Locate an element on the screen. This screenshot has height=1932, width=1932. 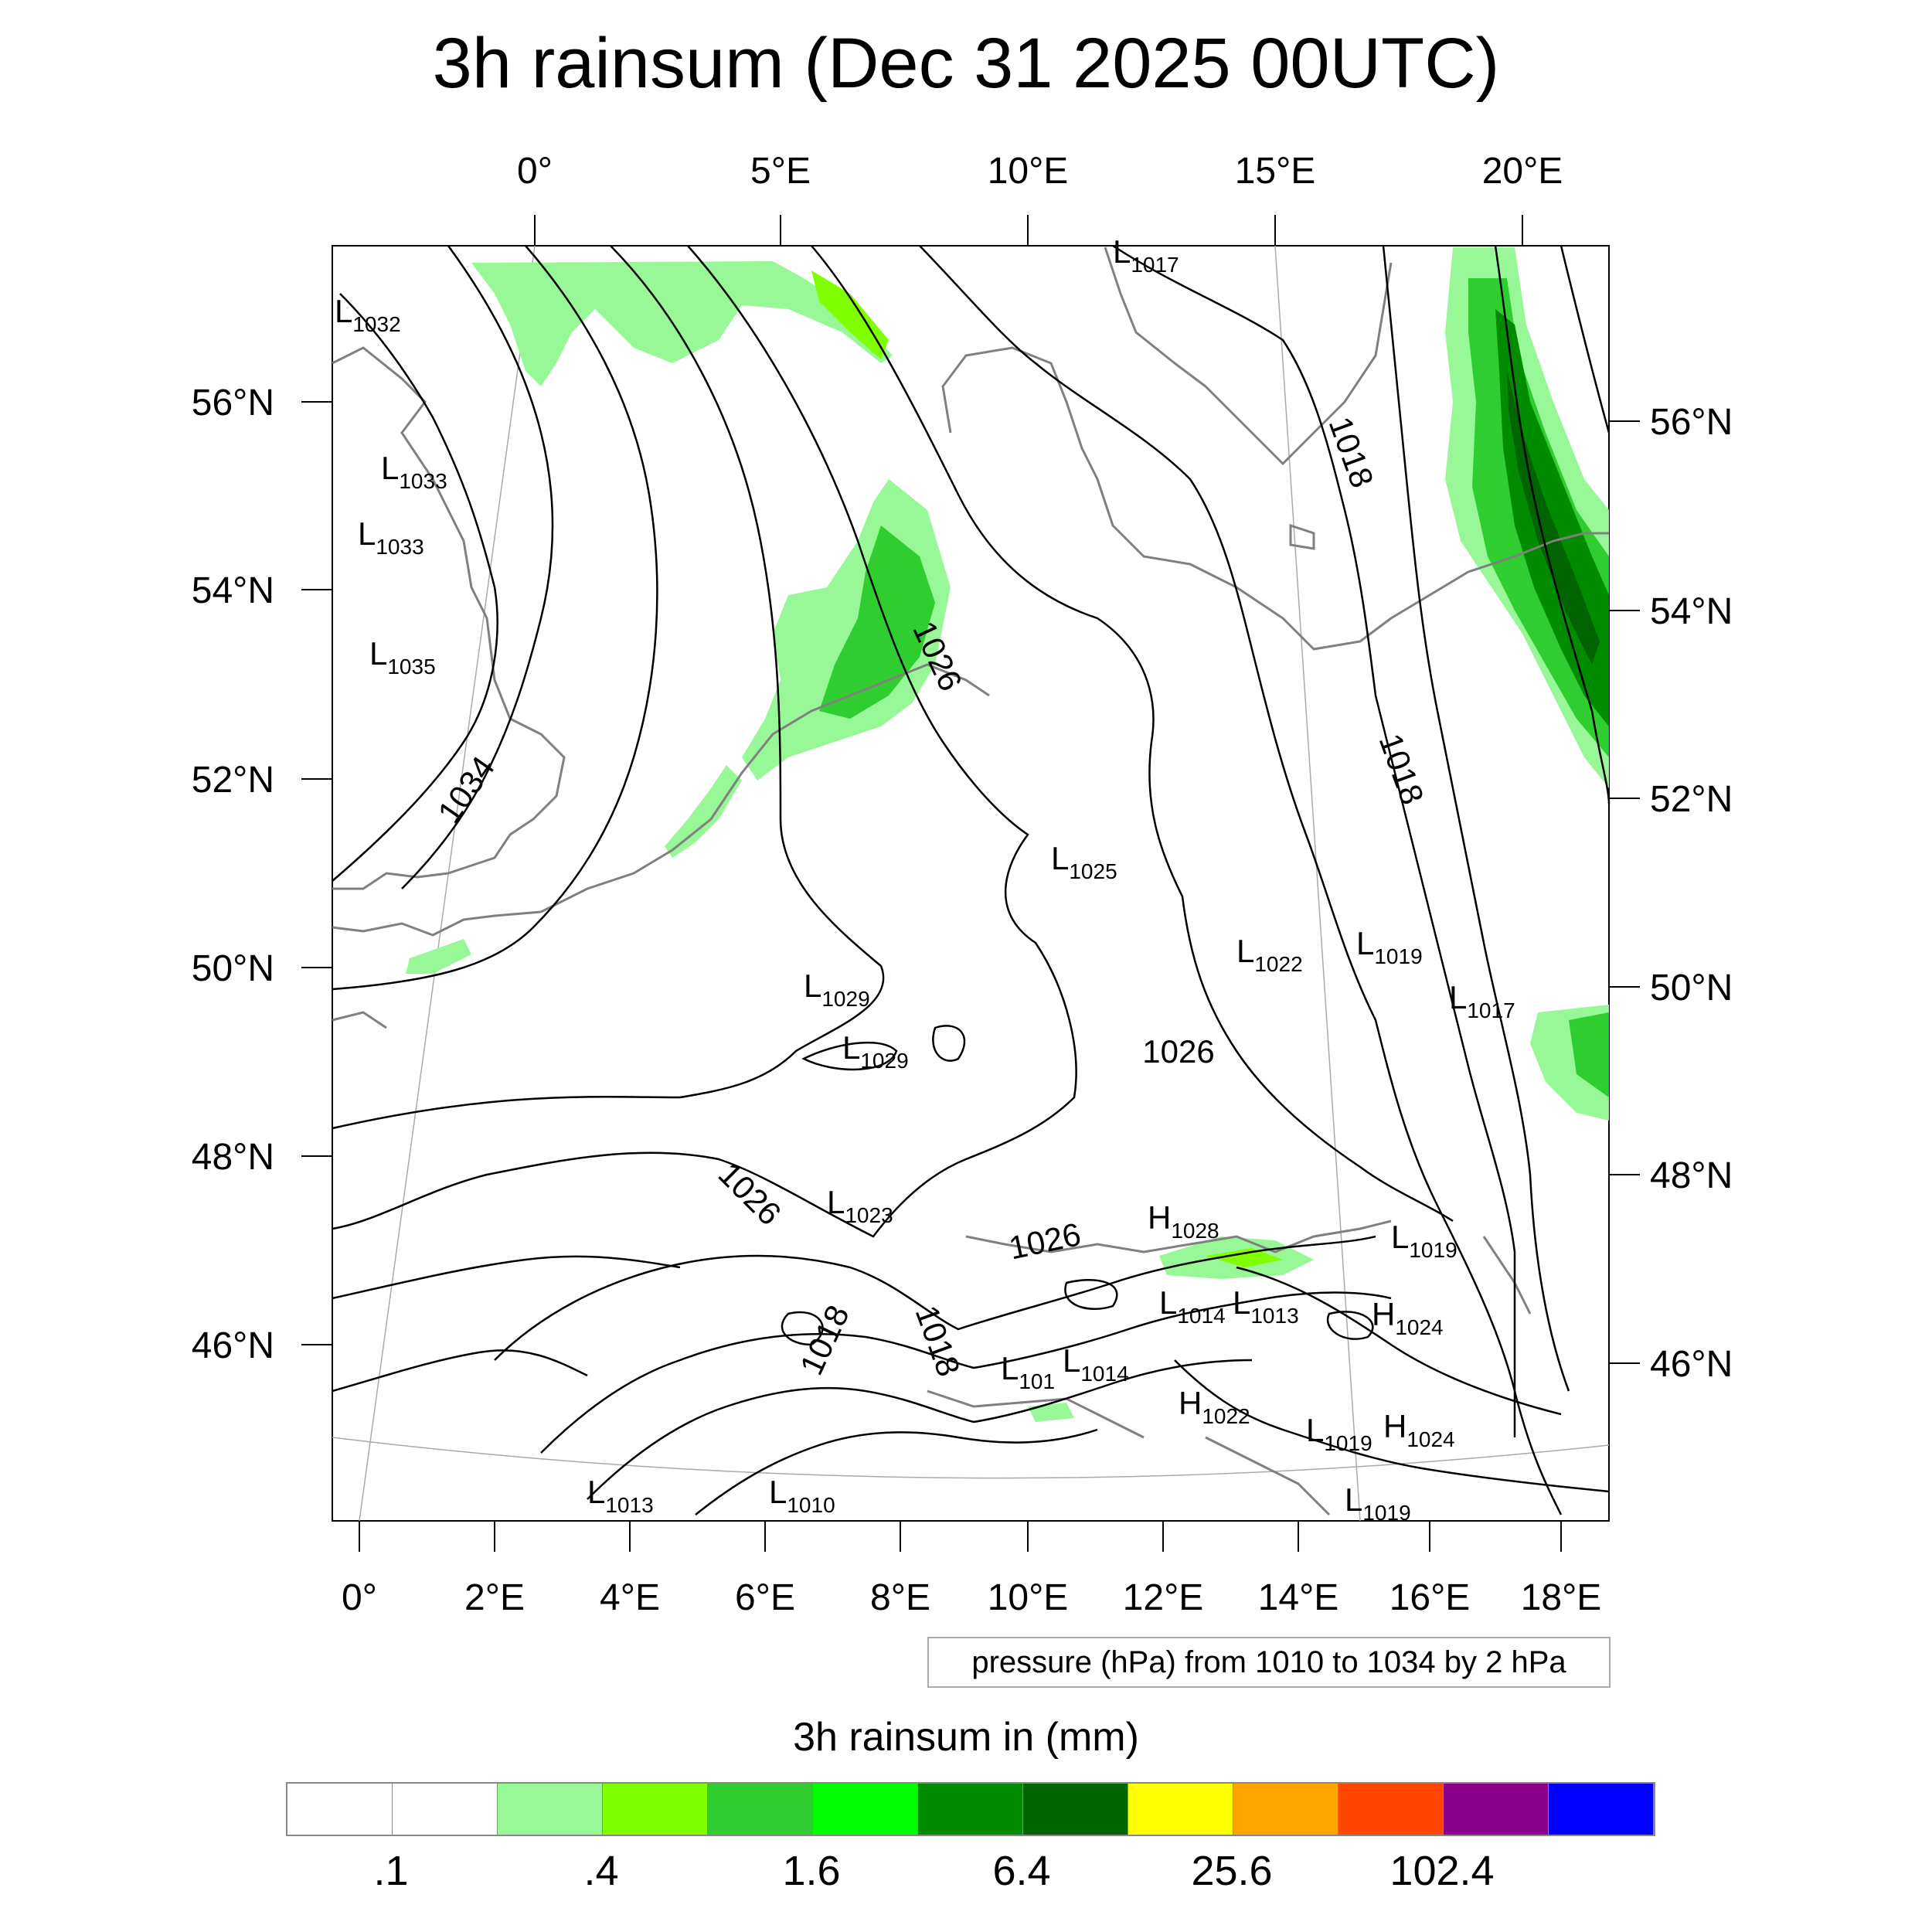
left-lat-label: 46°N is located at coordinates (233, 1346).